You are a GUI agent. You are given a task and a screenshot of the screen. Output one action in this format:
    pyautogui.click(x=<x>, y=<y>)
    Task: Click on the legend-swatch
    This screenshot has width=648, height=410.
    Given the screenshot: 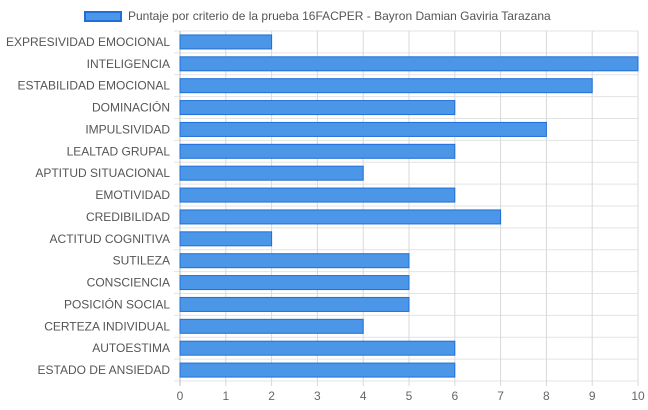 What is the action you would take?
    pyautogui.click(x=103, y=16)
    